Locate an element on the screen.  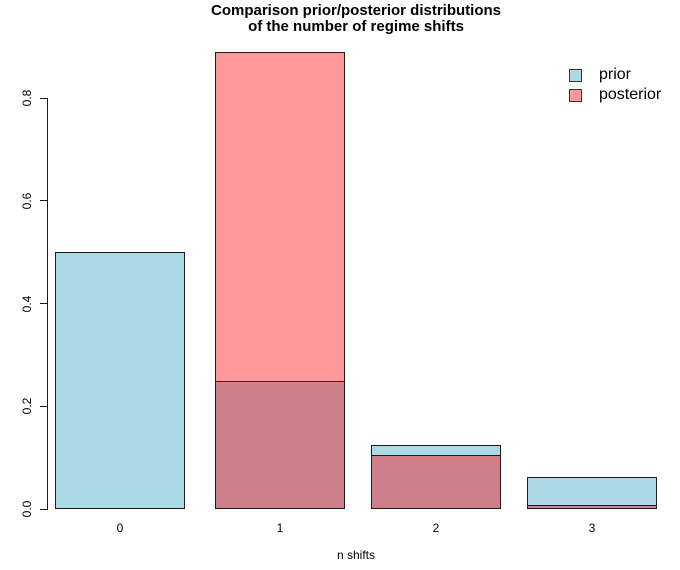
x-tick-label: 1 is located at coordinates (280, 528).